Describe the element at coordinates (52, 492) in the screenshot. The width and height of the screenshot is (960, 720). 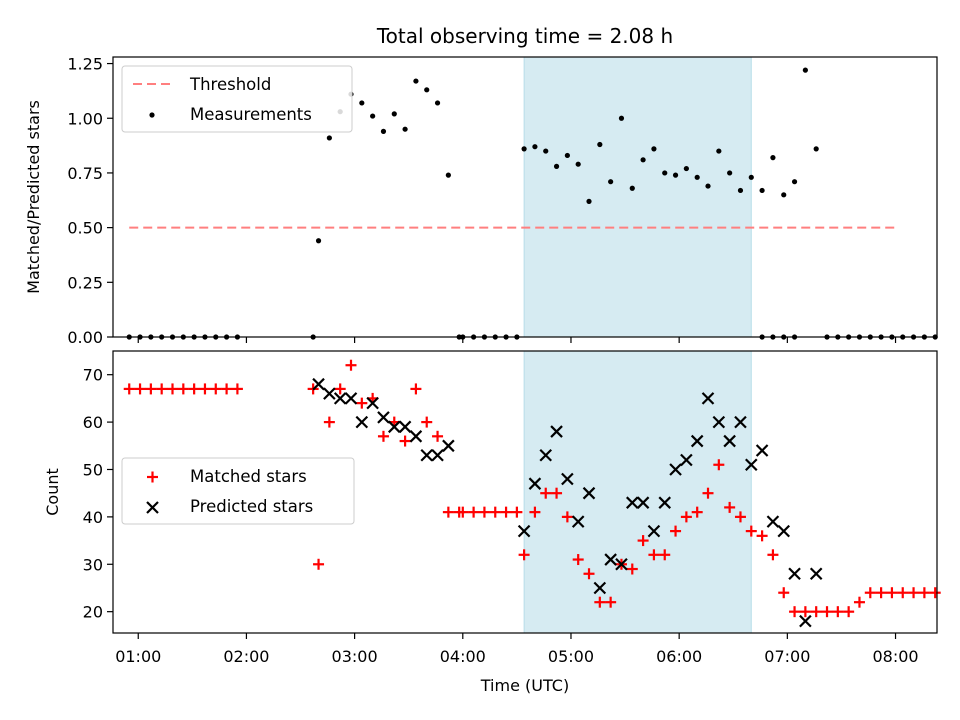
I see `bottom-y-axis-label: Count` at that location.